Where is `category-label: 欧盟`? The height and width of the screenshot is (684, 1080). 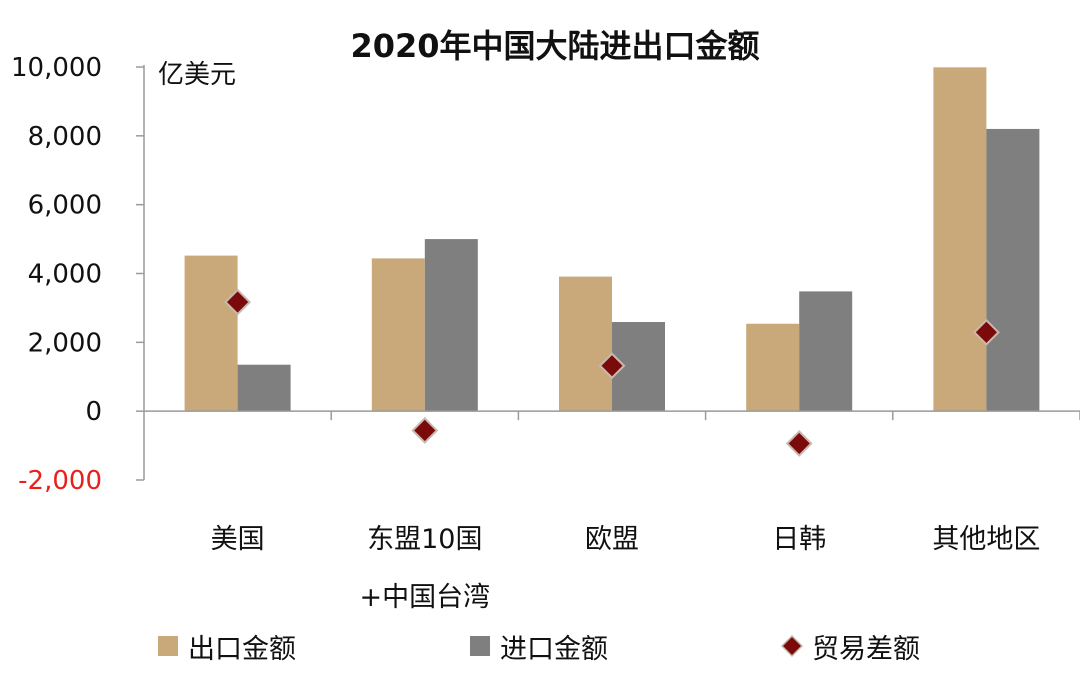
category-label: 欧盟 is located at coordinates (612, 539).